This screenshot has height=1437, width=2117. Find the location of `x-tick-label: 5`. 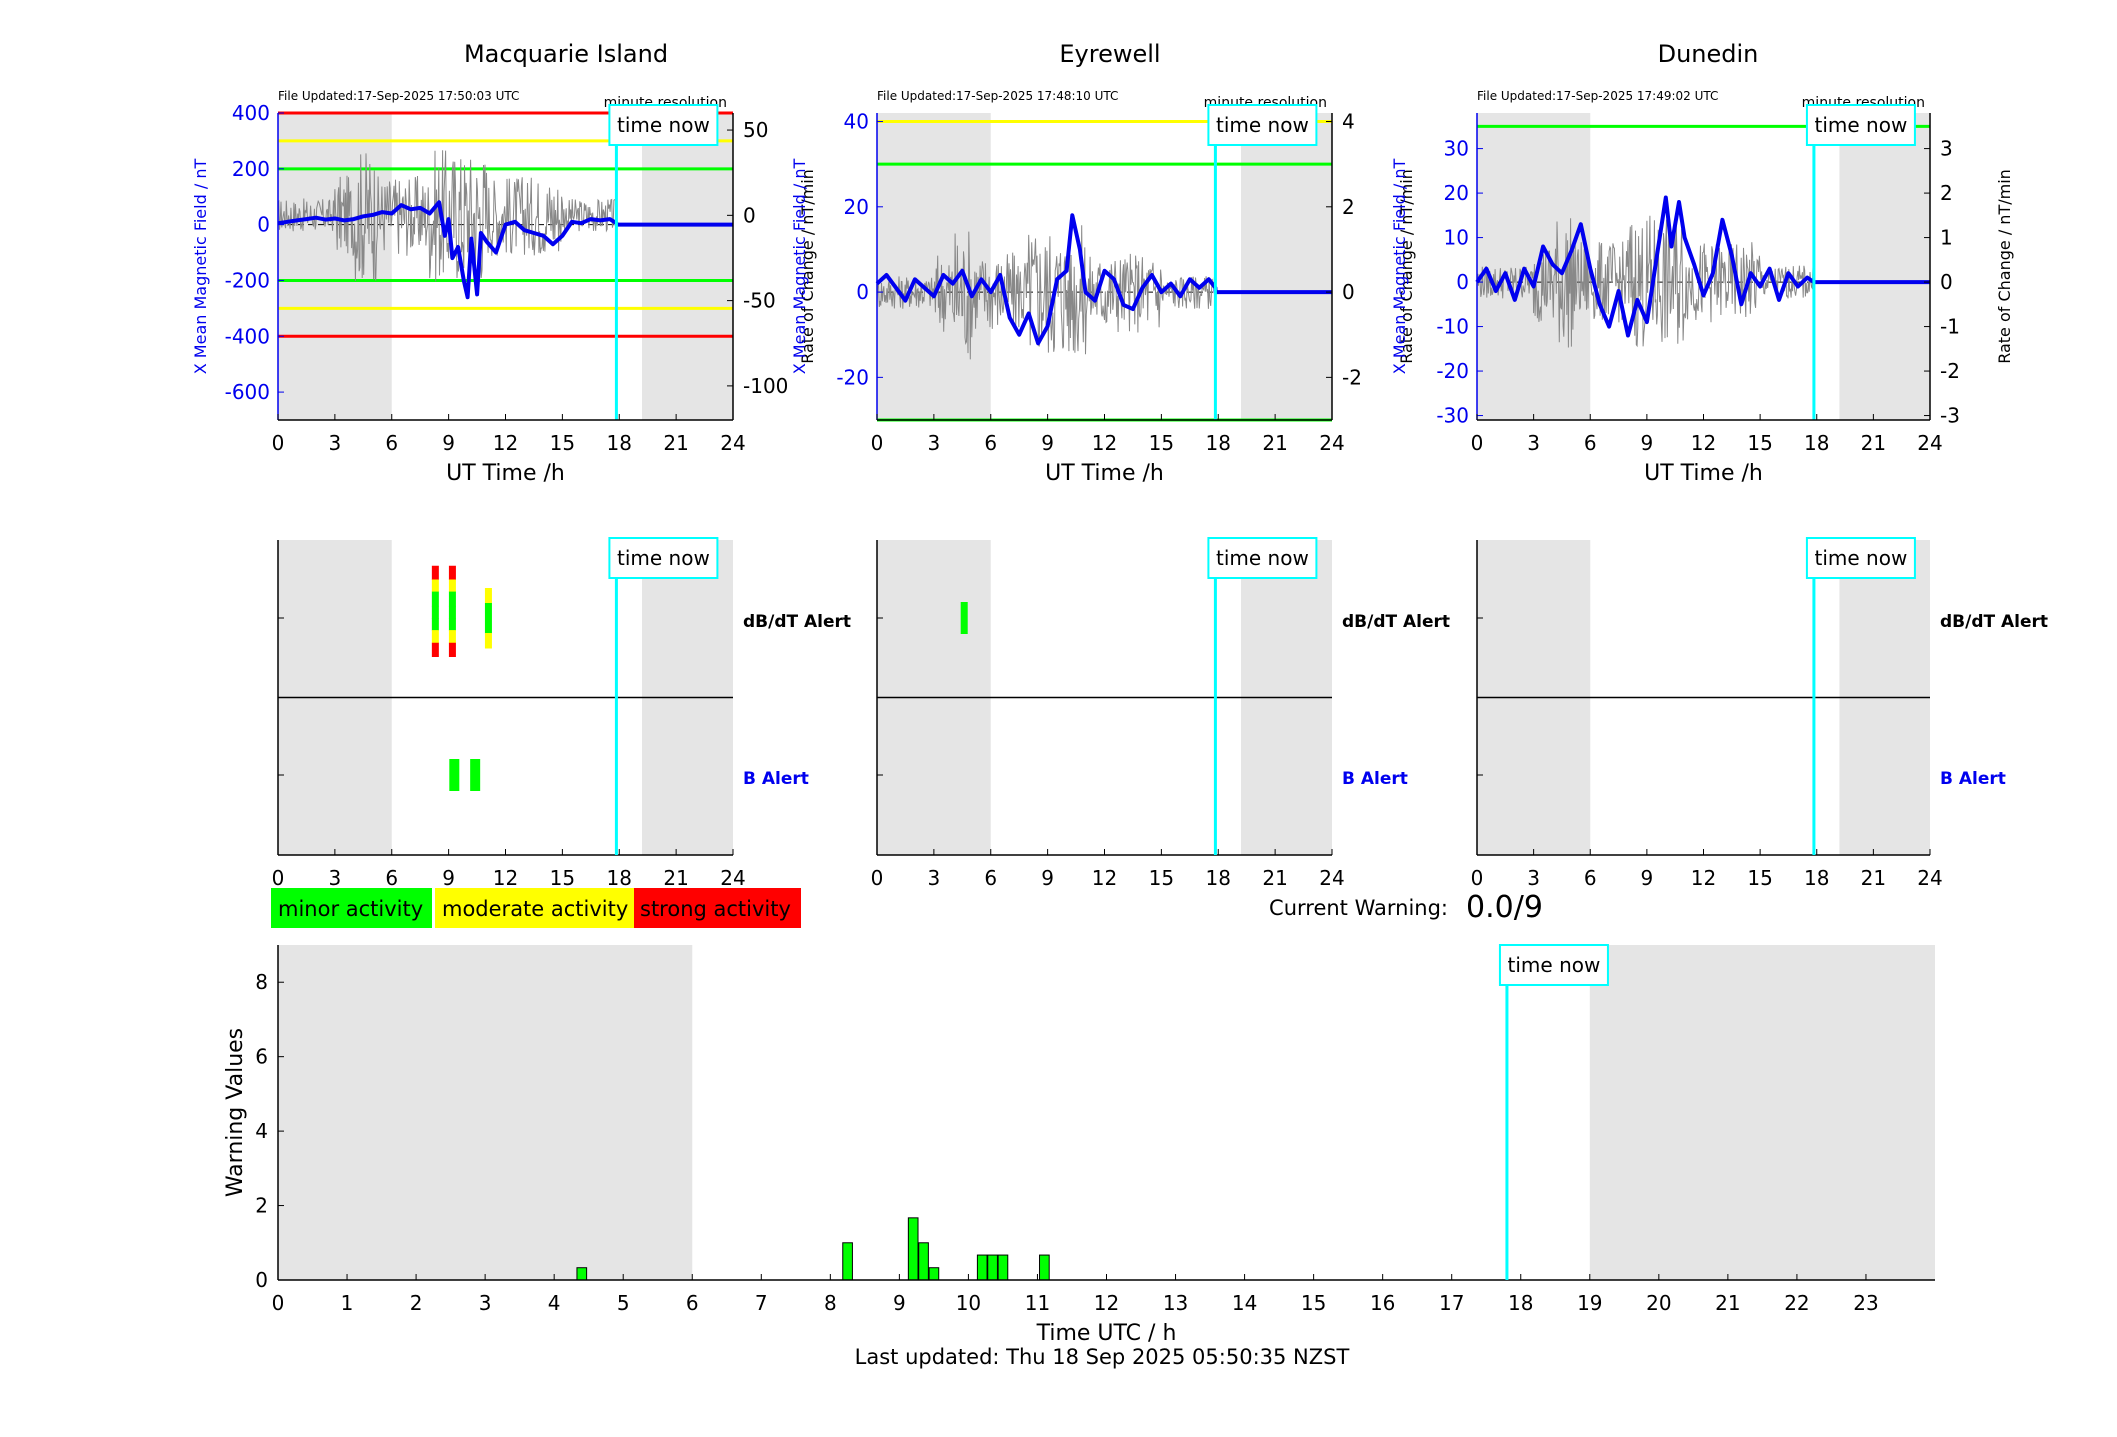

x-tick-label: 5 is located at coordinates (623, 1303).